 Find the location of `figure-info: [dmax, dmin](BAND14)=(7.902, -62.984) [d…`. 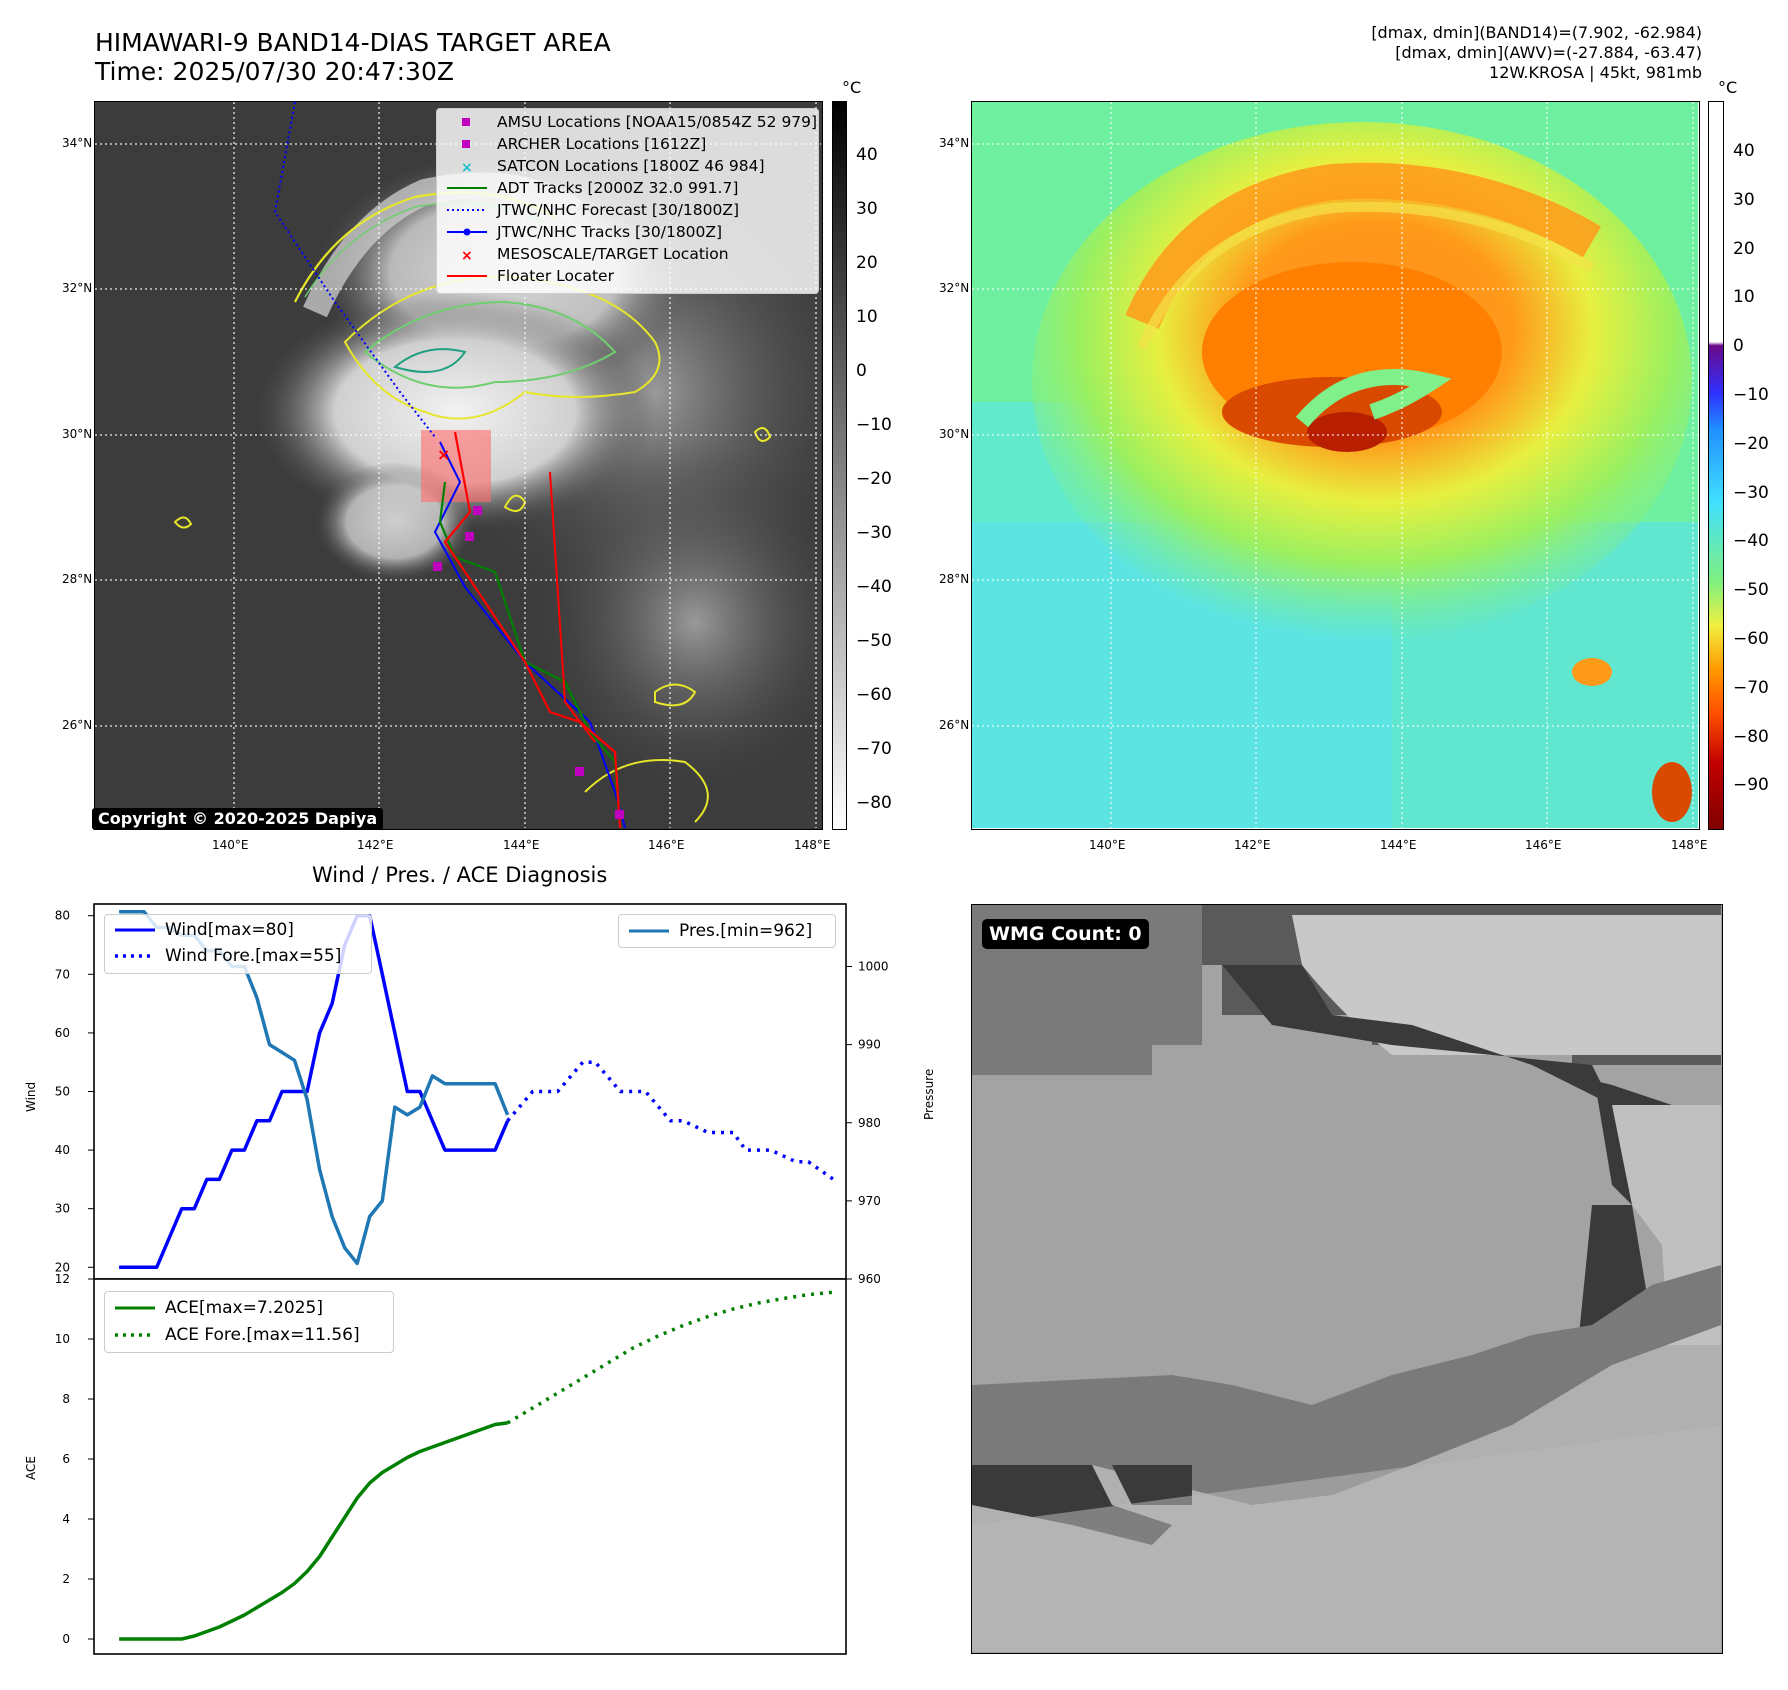

figure-info: [dmax, dmin](BAND14)=(7.902, -62.984) [d… is located at coordinates (1536, 53).